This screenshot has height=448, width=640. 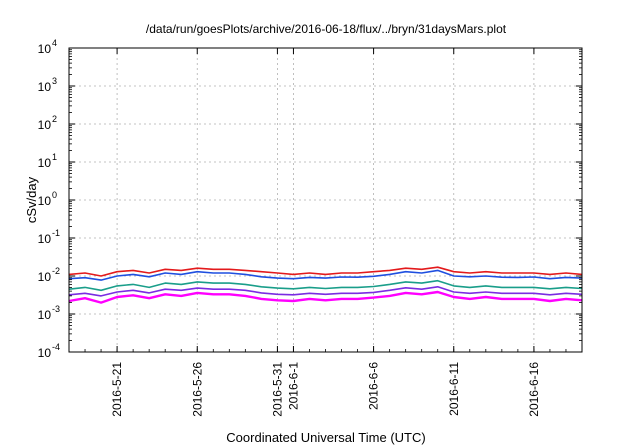 I want to click on y-tick-exponent: -1, so click(x=56, y=233).